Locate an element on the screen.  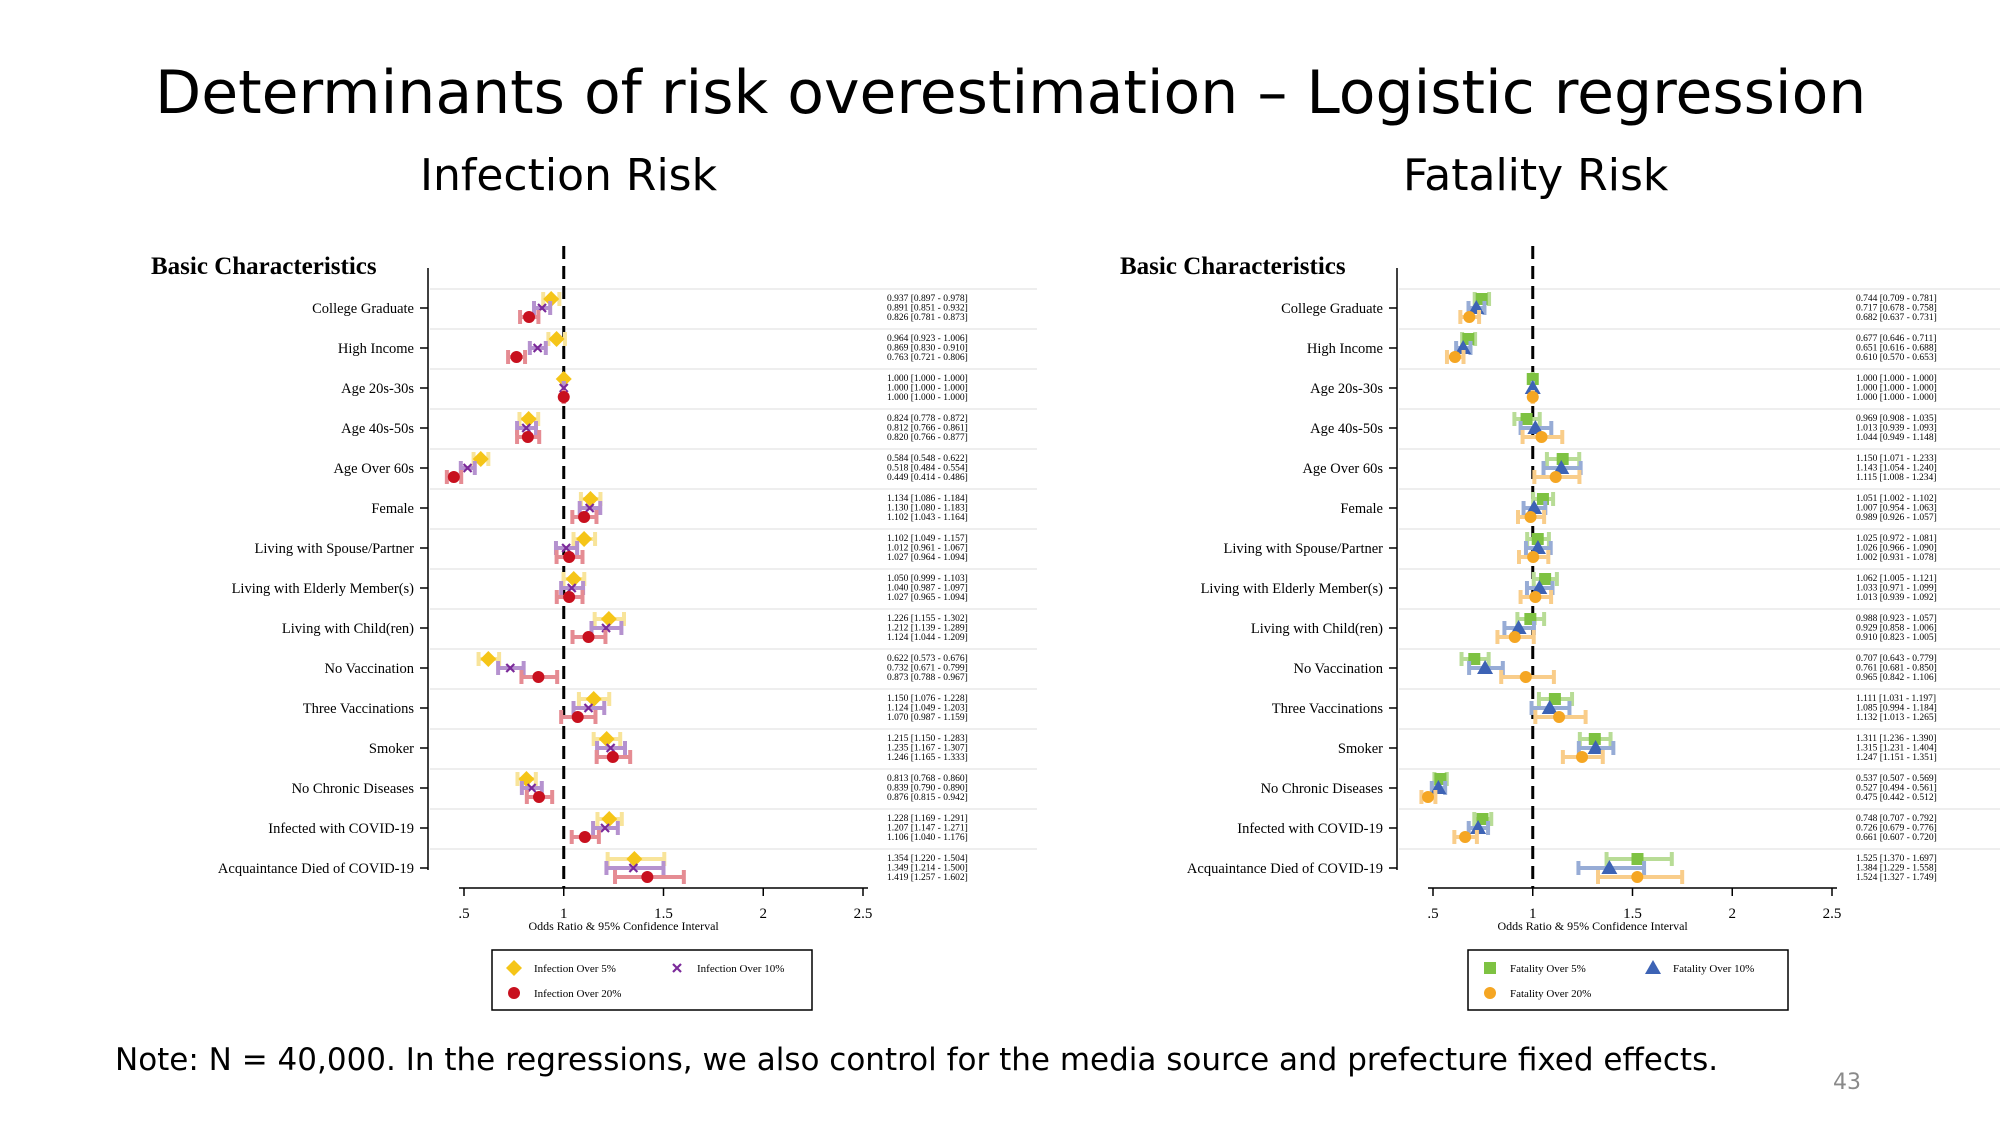
value-label: 1.349 [1.214 - 1.500] is located at coordinates (927, 869).